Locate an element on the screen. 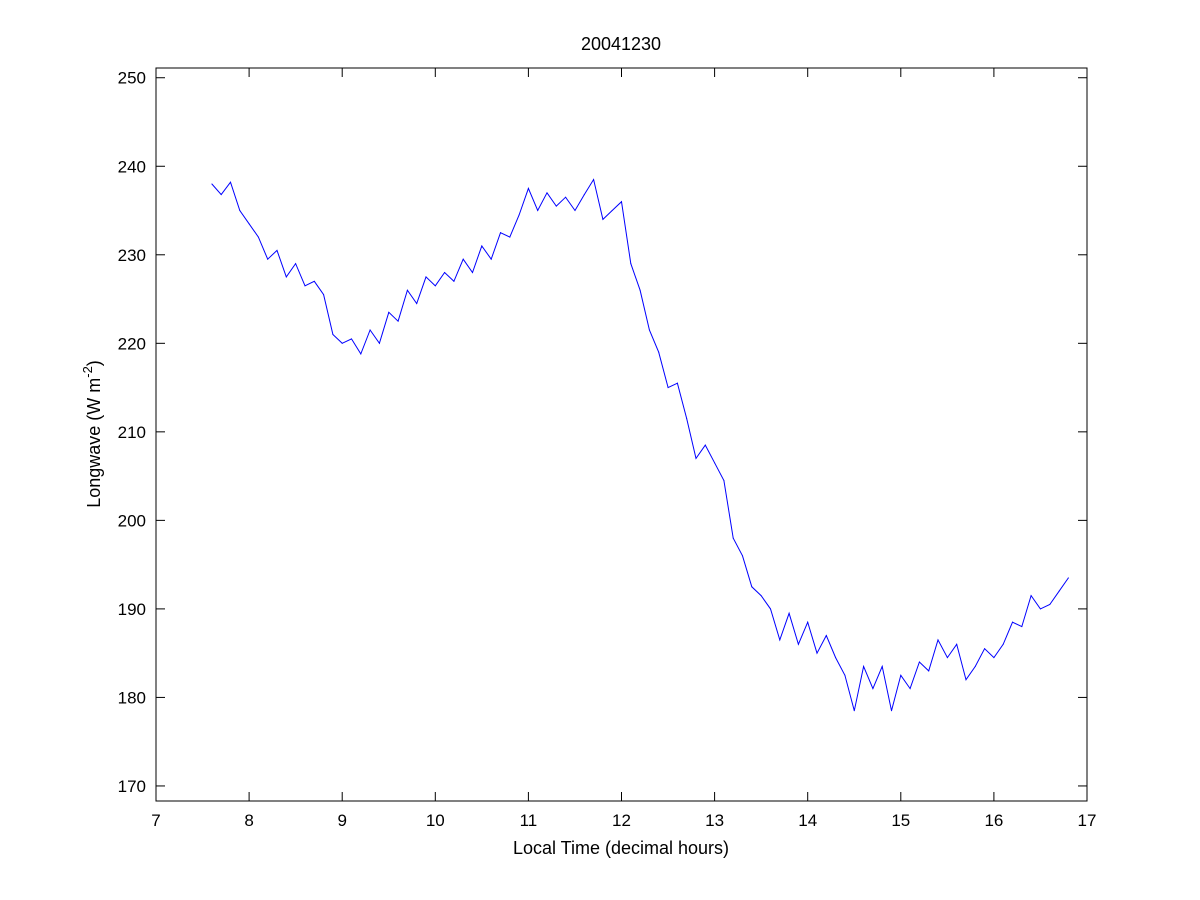 The width and height of the screenshot is (1200, 900). x-tick-label: 7 is located at coordinates (155, 820).